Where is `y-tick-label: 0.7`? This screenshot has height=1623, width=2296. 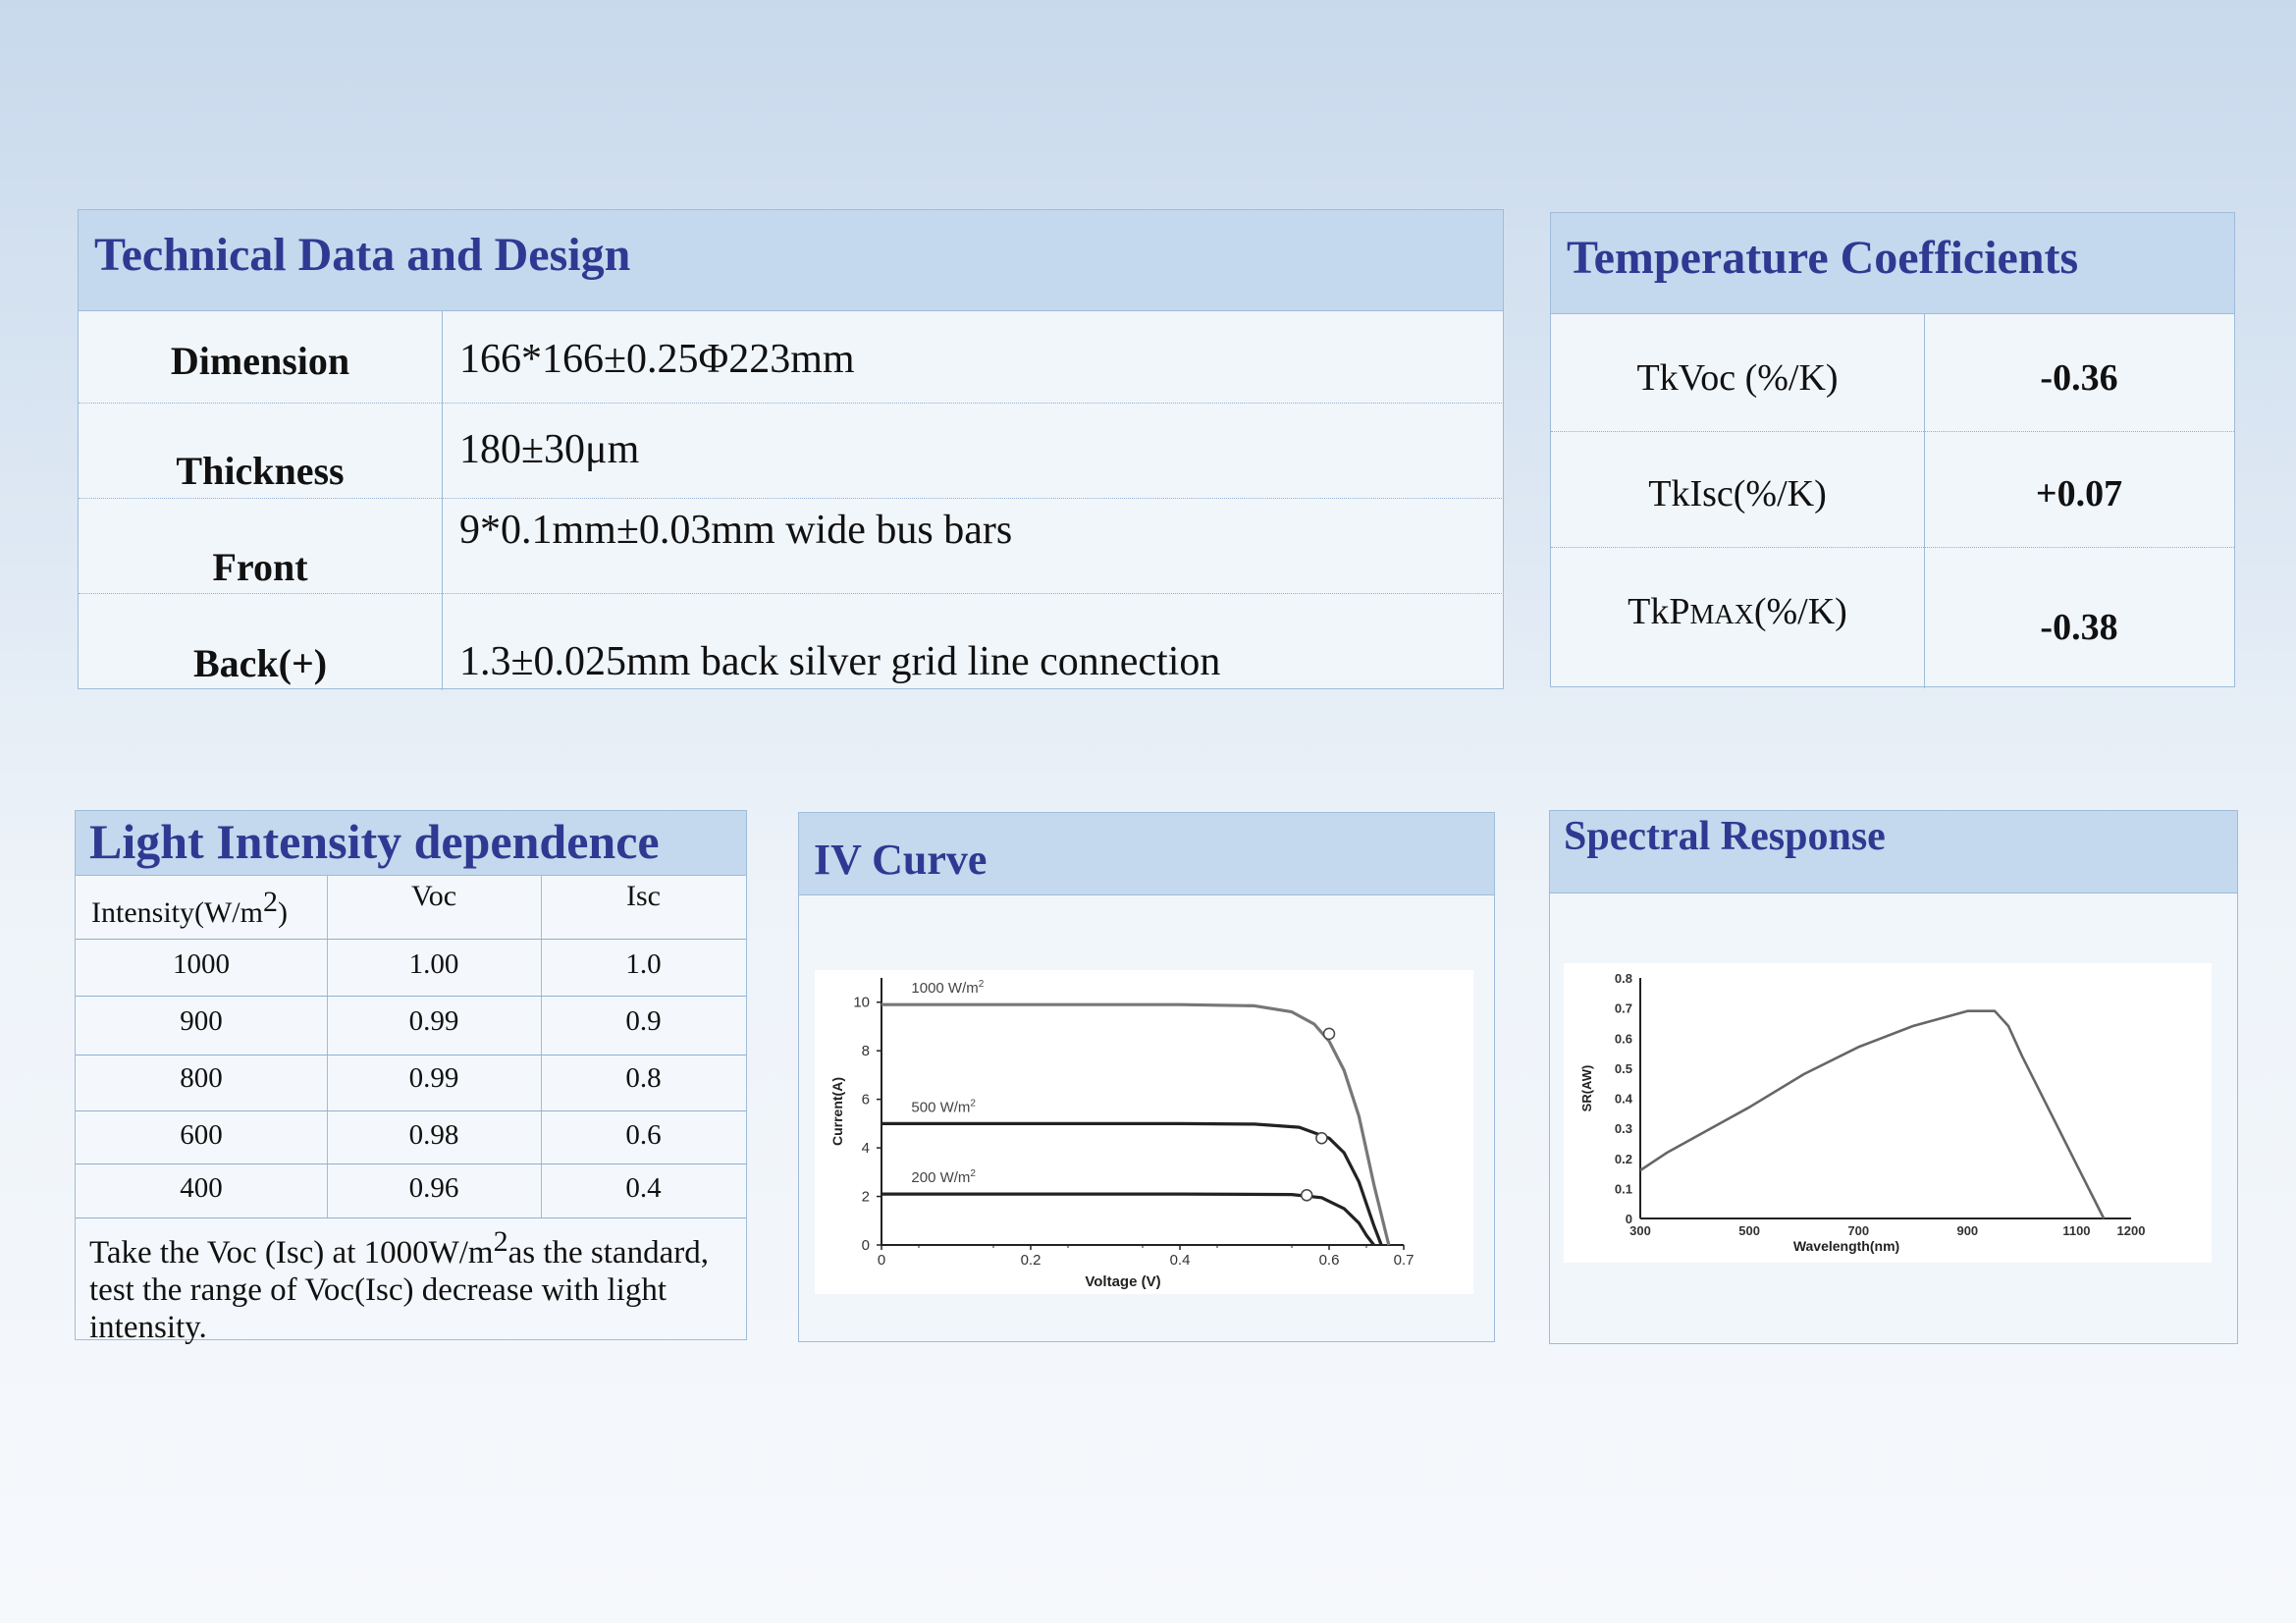
y-tick-label: 0.7 is located at coordinates (1623, 1009).